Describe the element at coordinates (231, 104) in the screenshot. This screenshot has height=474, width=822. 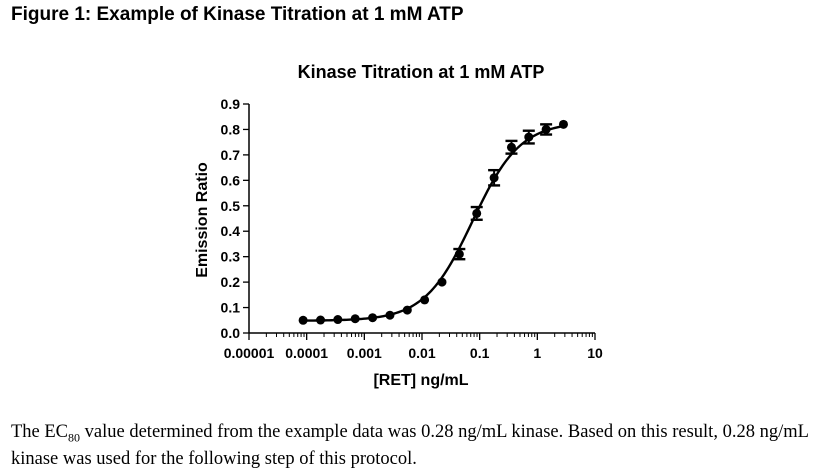
I see `y-tick-label: 0.9` at that location.